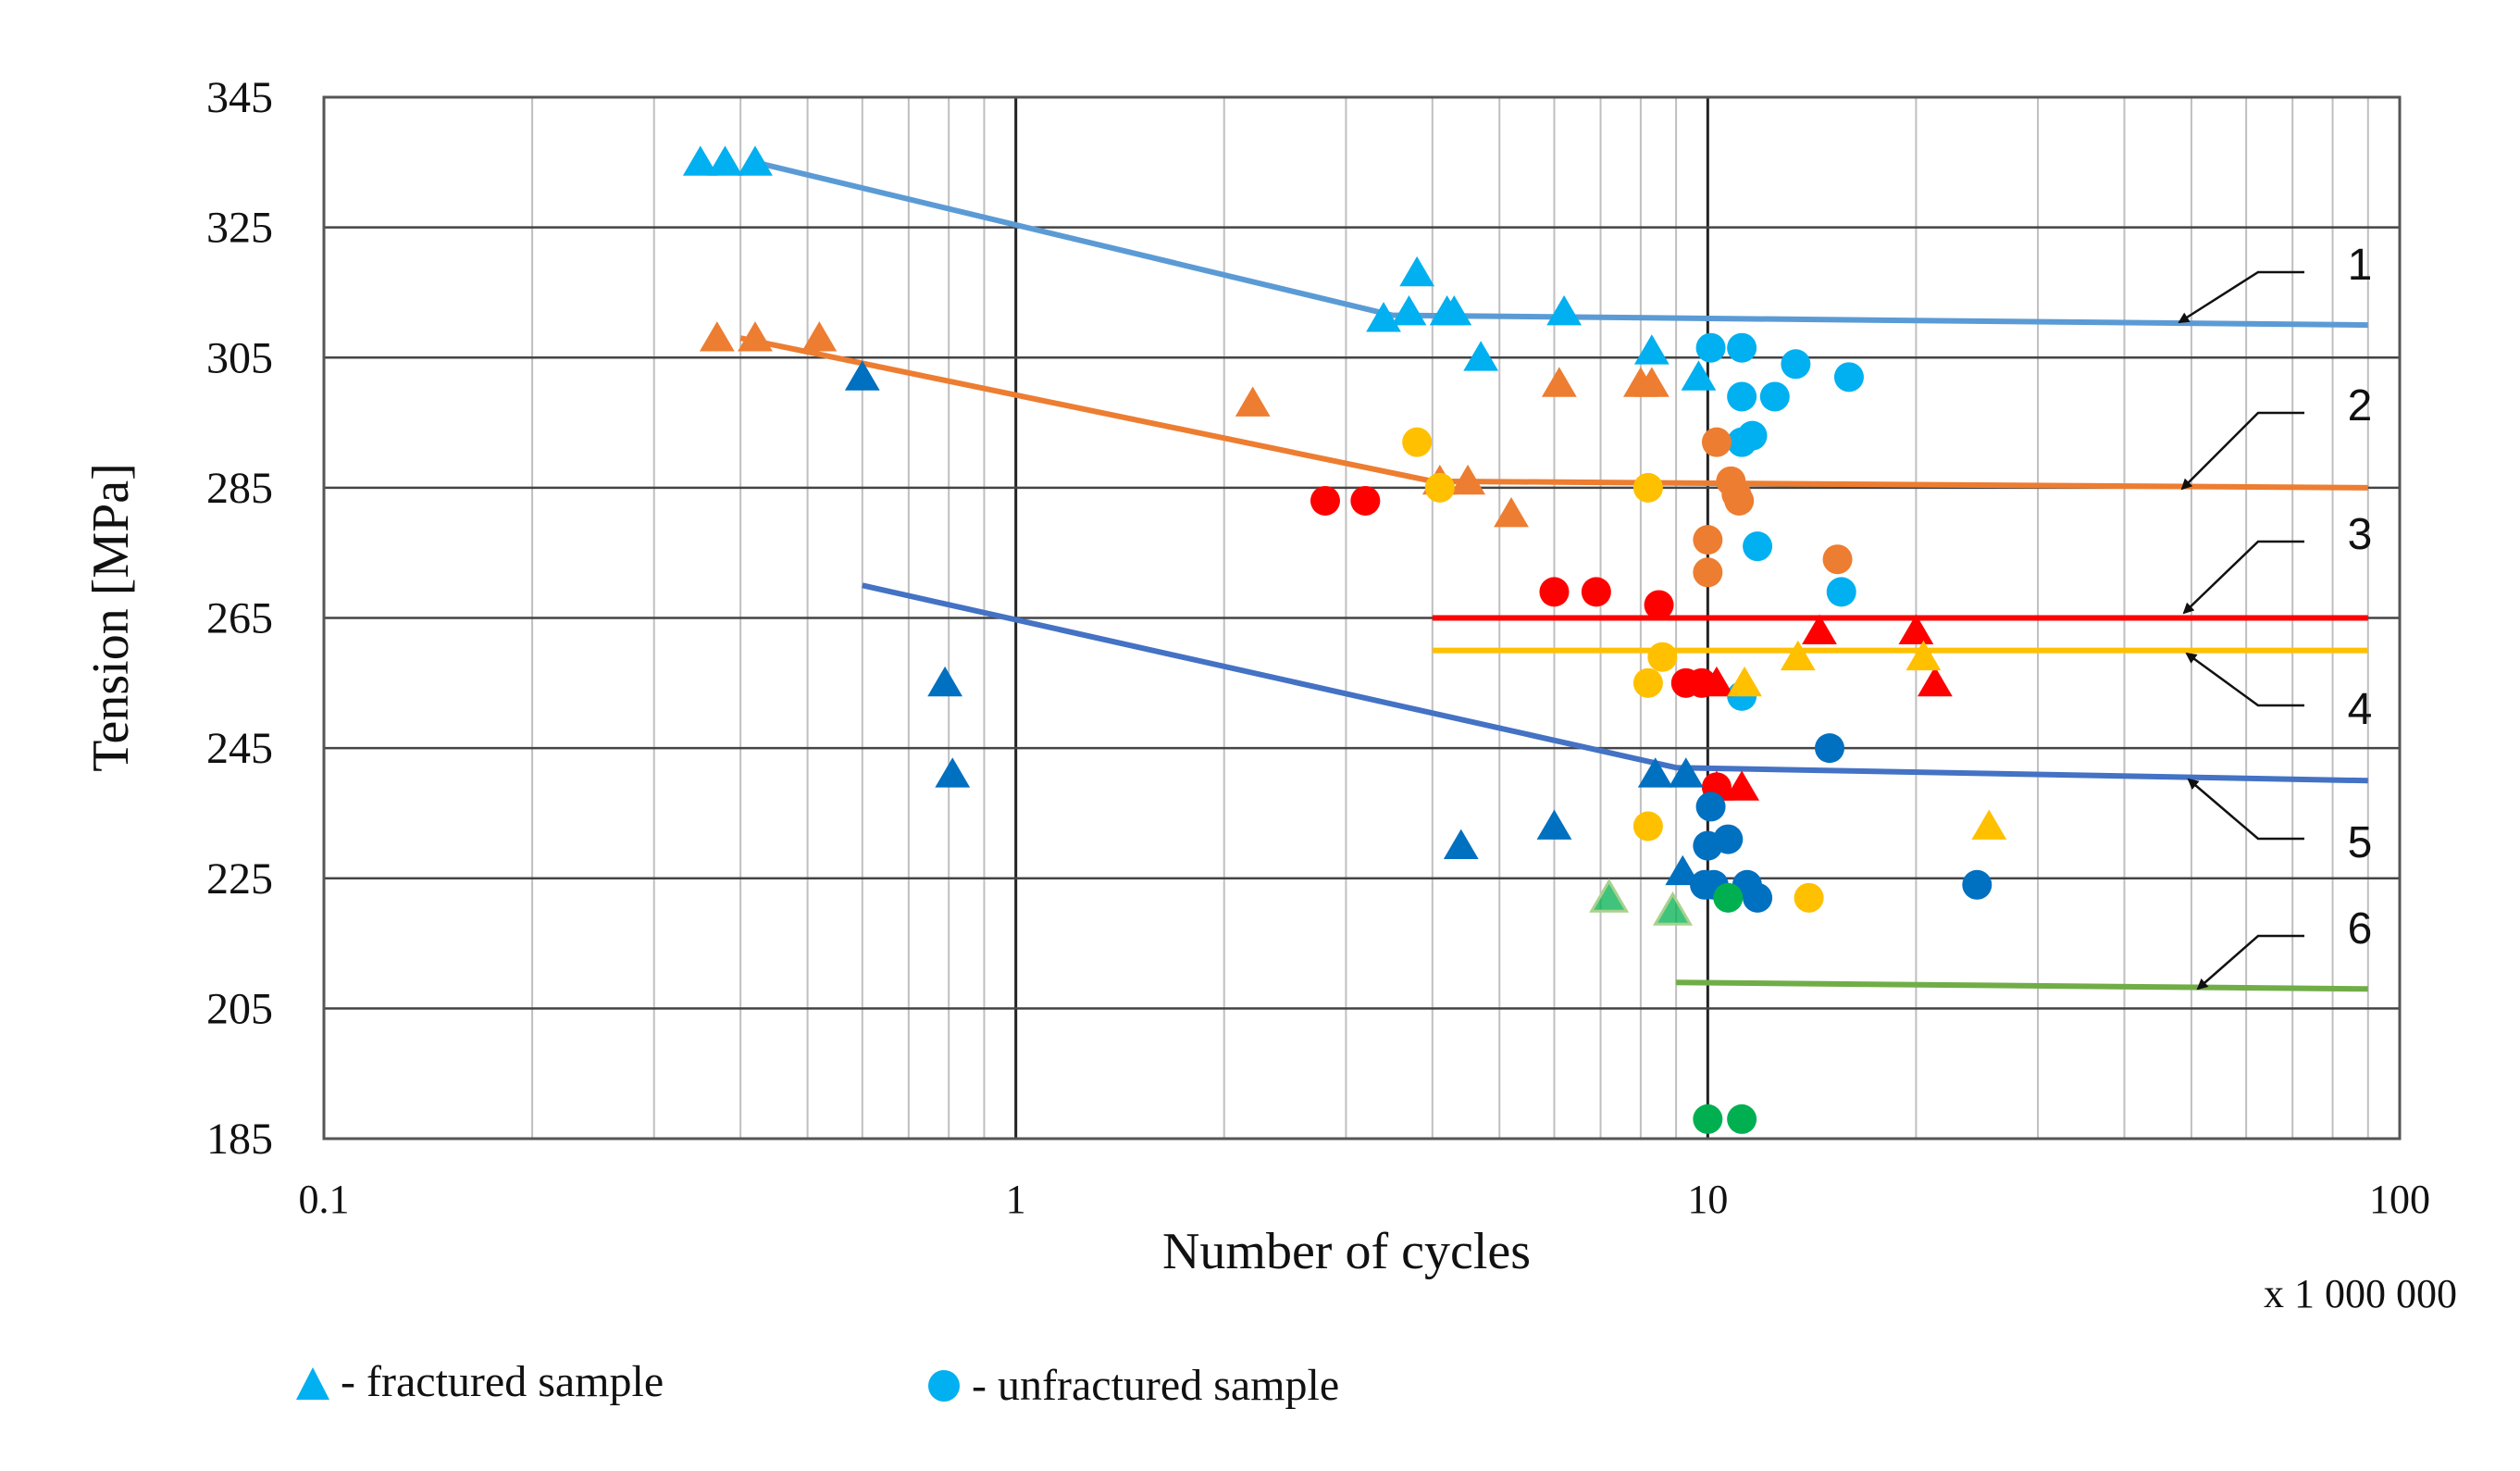 Image resolution: width=2520 pixels, height=1471 pixels. Describe the element at coordinates (1016, 1199) in the screenshot. I see `x-tick-label: 1` at that location.